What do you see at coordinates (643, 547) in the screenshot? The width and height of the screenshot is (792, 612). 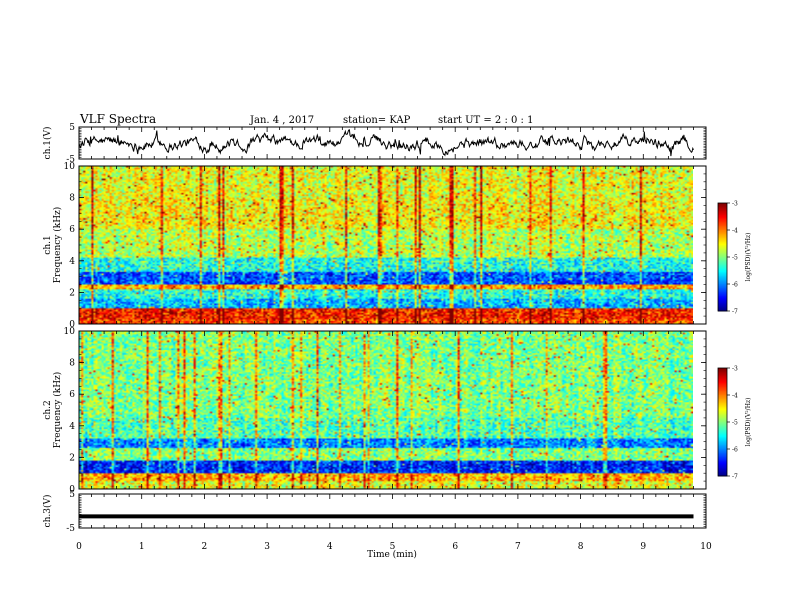 I see `x-tick-label: 9` at bounding box center [643, 547].